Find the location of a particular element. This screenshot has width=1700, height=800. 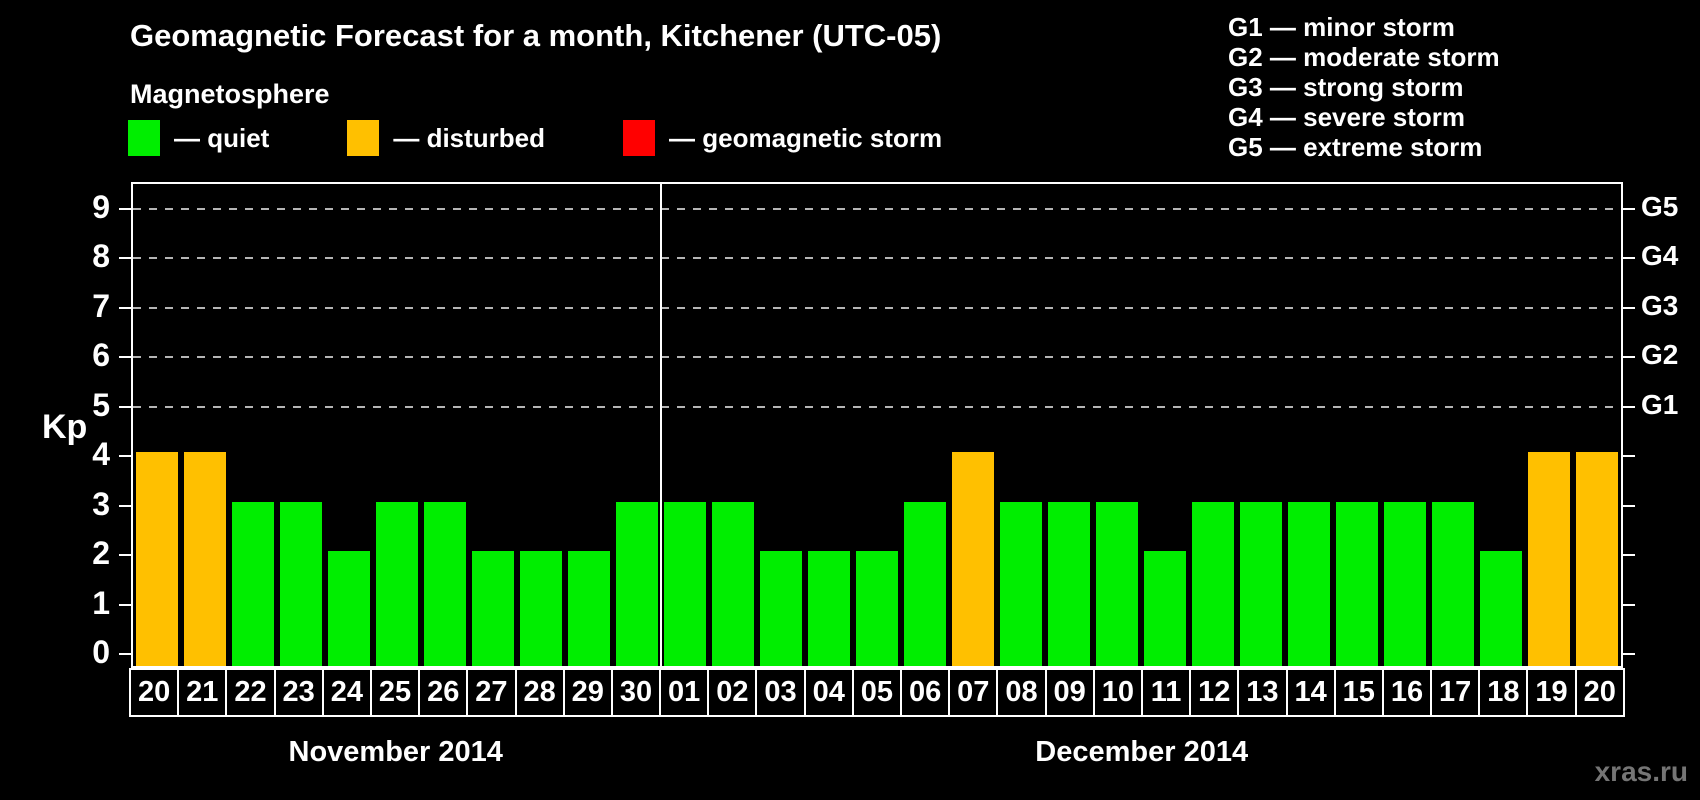

legend-item-disturbed: — disturbed is located at coordinates (446, 138).